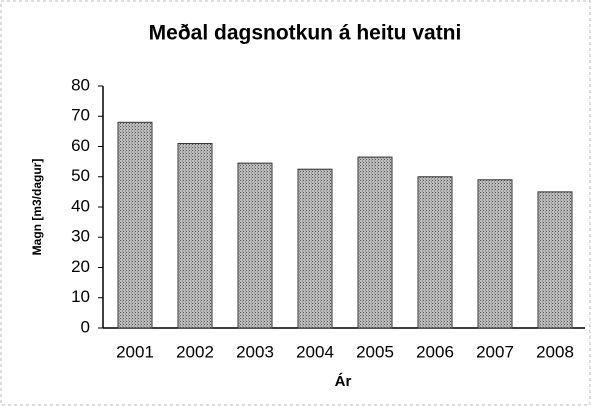  What do you see at coordinates (37, 207) in the screenshot?
I see `y-axis-label: Magn [m3/dagur]` at bounding box center [37, 207].